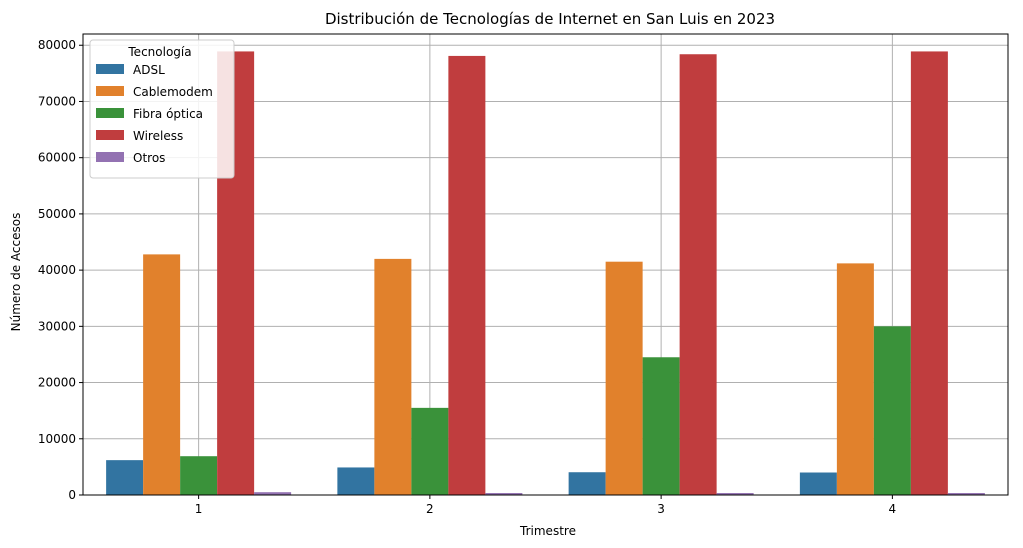 The image size is (1023, 548). What do you see at coordinates (199, 509) in the screenshot?
I see `x-tick-label: 1` at bounding box center [199, 509].